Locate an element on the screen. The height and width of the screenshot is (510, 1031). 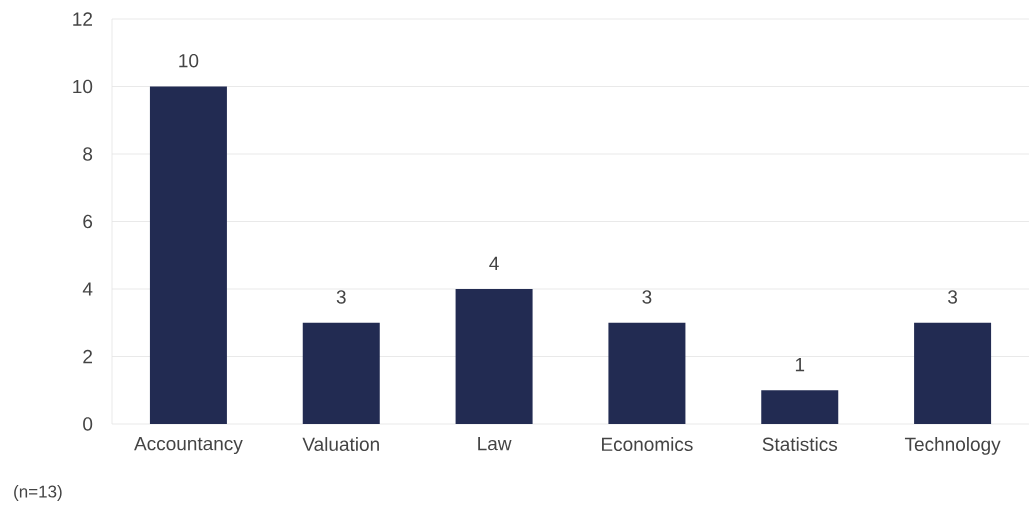
y-tick-label: 4 is located at coordinates (87, 289).